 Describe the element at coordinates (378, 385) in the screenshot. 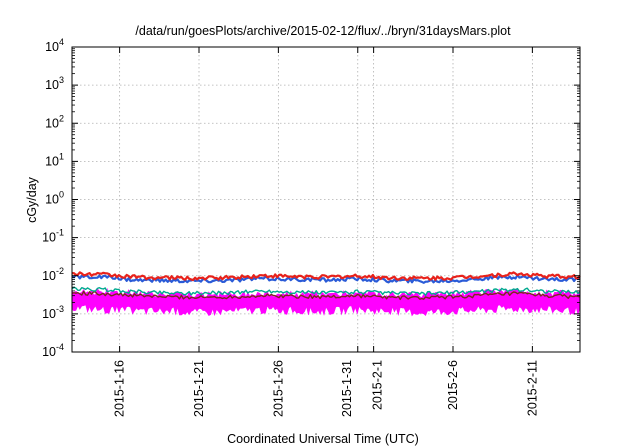

I see `x-tick-label: 2015-2-1` at that location.